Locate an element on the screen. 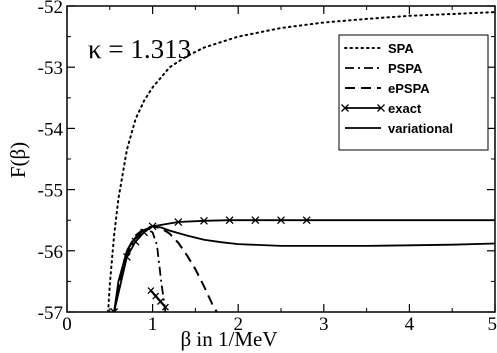 The image size is (497, 353). legend: SPA PSPA ePSPA exact variational is located at coordinates (413, 92).